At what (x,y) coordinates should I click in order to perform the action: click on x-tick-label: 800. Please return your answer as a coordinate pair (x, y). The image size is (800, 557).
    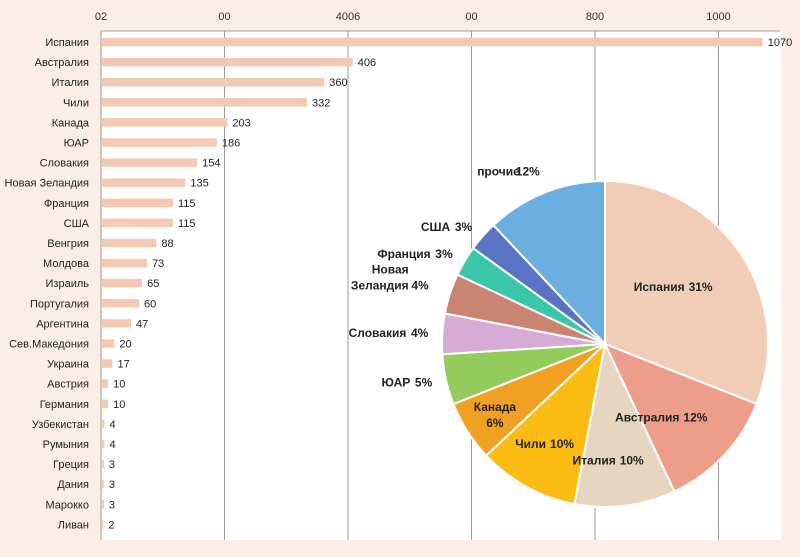
    Looking at the image, I should click on (595, 17).